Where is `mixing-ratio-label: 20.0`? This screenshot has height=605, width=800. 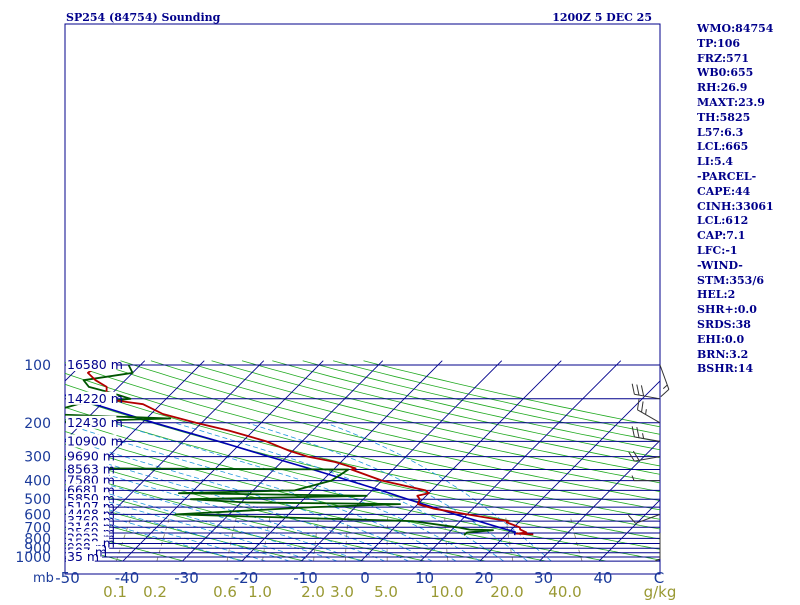
mixing-ratio-label: 20.0 is located at coordinates (506, 591).